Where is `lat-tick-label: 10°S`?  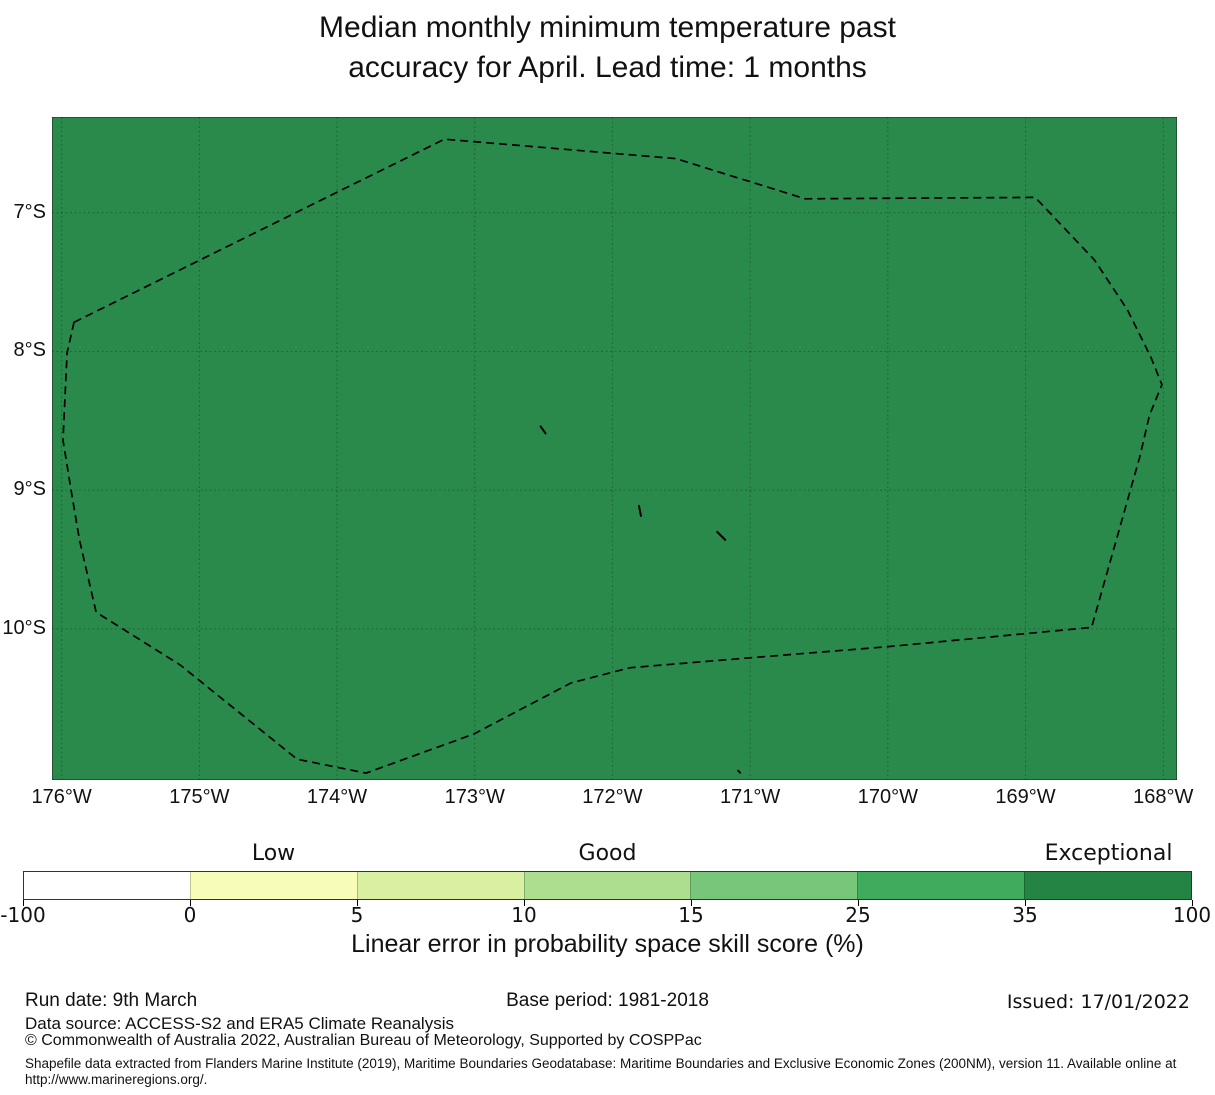
lat-tick-label: 10°S is located at coordinates (24, 627).